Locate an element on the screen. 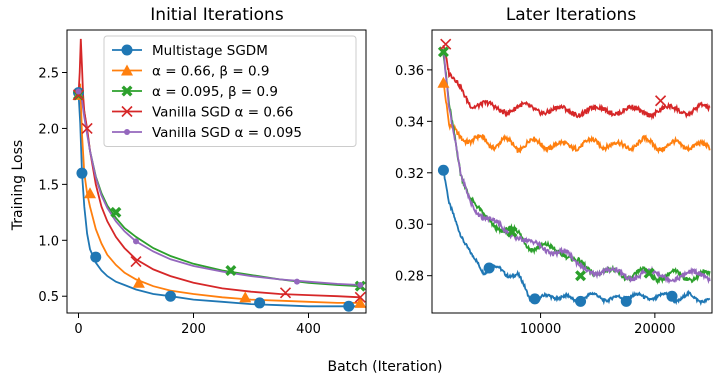 This screenshot has width=720, height=379. right-y-tick-label: 0.36 is located at coordinates (409, 71).